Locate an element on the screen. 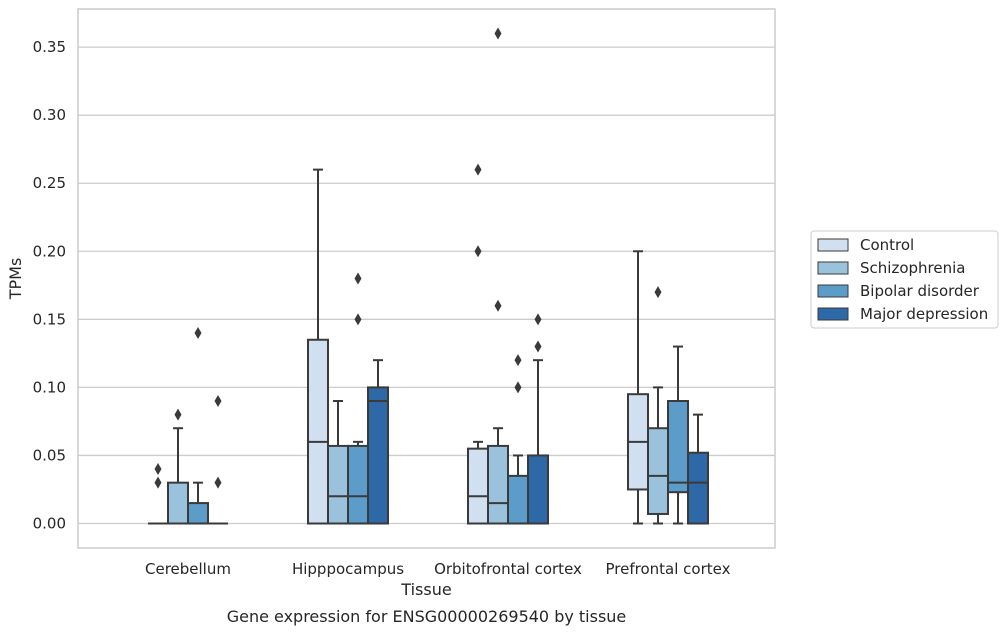 This screenshot has height=634, width=1007. y-tick-label: 0.15 is located at coordinates (49, 319).